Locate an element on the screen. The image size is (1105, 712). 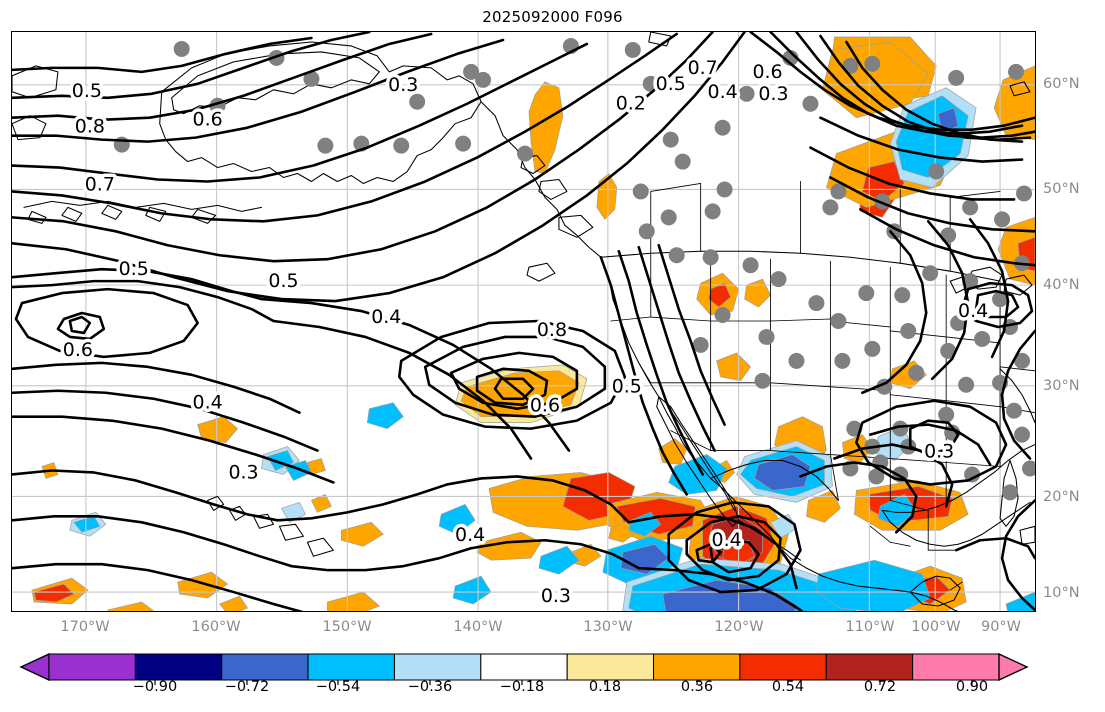
colorbar-swatches is located at coordinates (524, 668).